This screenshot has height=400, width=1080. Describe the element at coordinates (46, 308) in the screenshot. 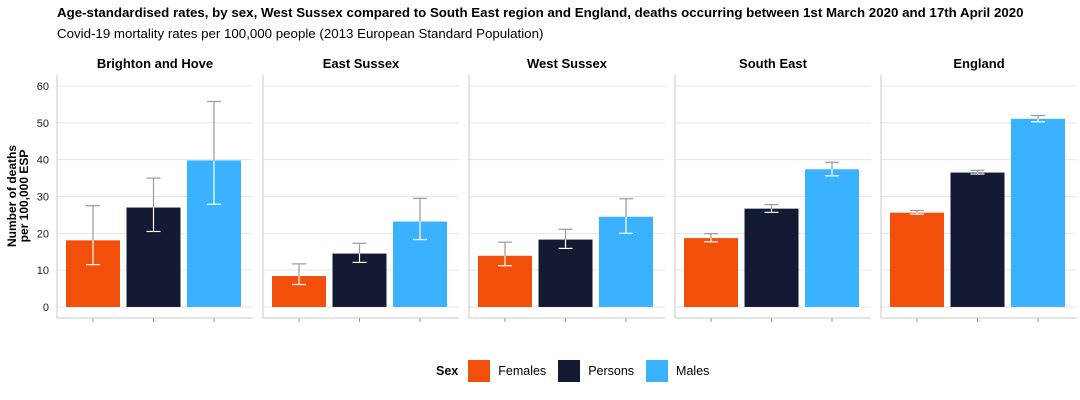

I see `y-tick-label: 0` at that location.